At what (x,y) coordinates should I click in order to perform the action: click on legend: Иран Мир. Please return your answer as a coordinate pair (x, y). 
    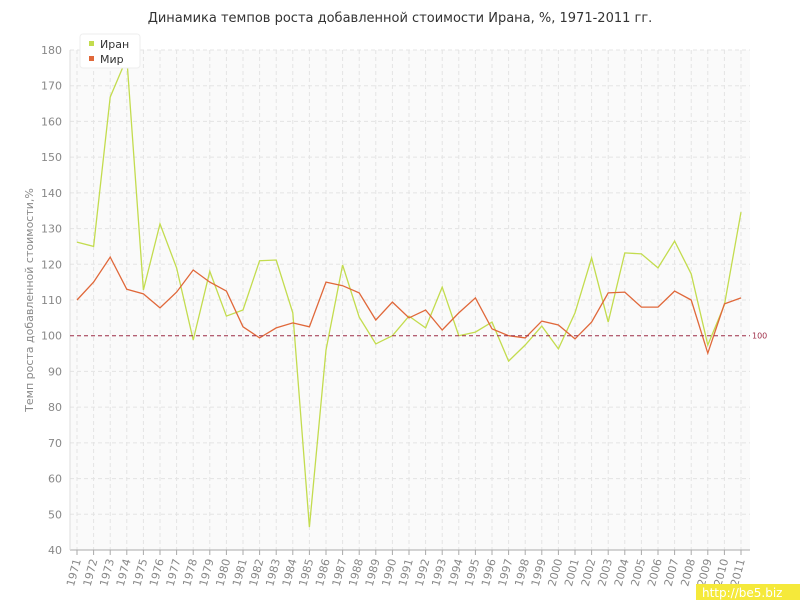
    Looking at the image, I should click on (110, 51).